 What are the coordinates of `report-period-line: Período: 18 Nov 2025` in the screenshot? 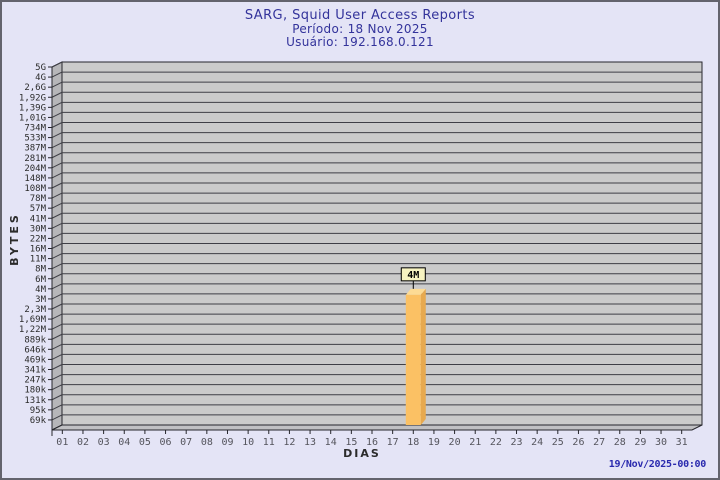 It's located at (360, 29).